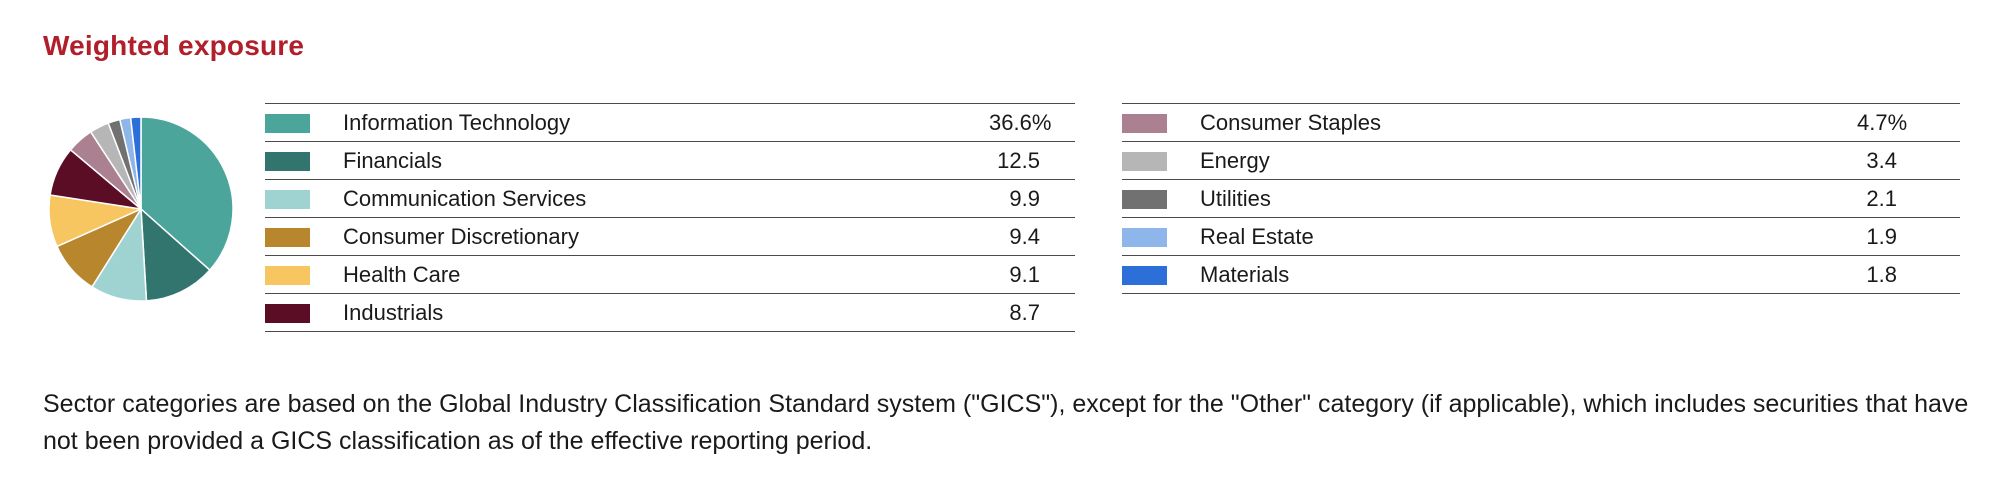  What do you see at coordinates (1541, 237) in the screenshot?
I see `legend-row-real-estate: Real Estate 1.9` at bounding box center [1541, 237].